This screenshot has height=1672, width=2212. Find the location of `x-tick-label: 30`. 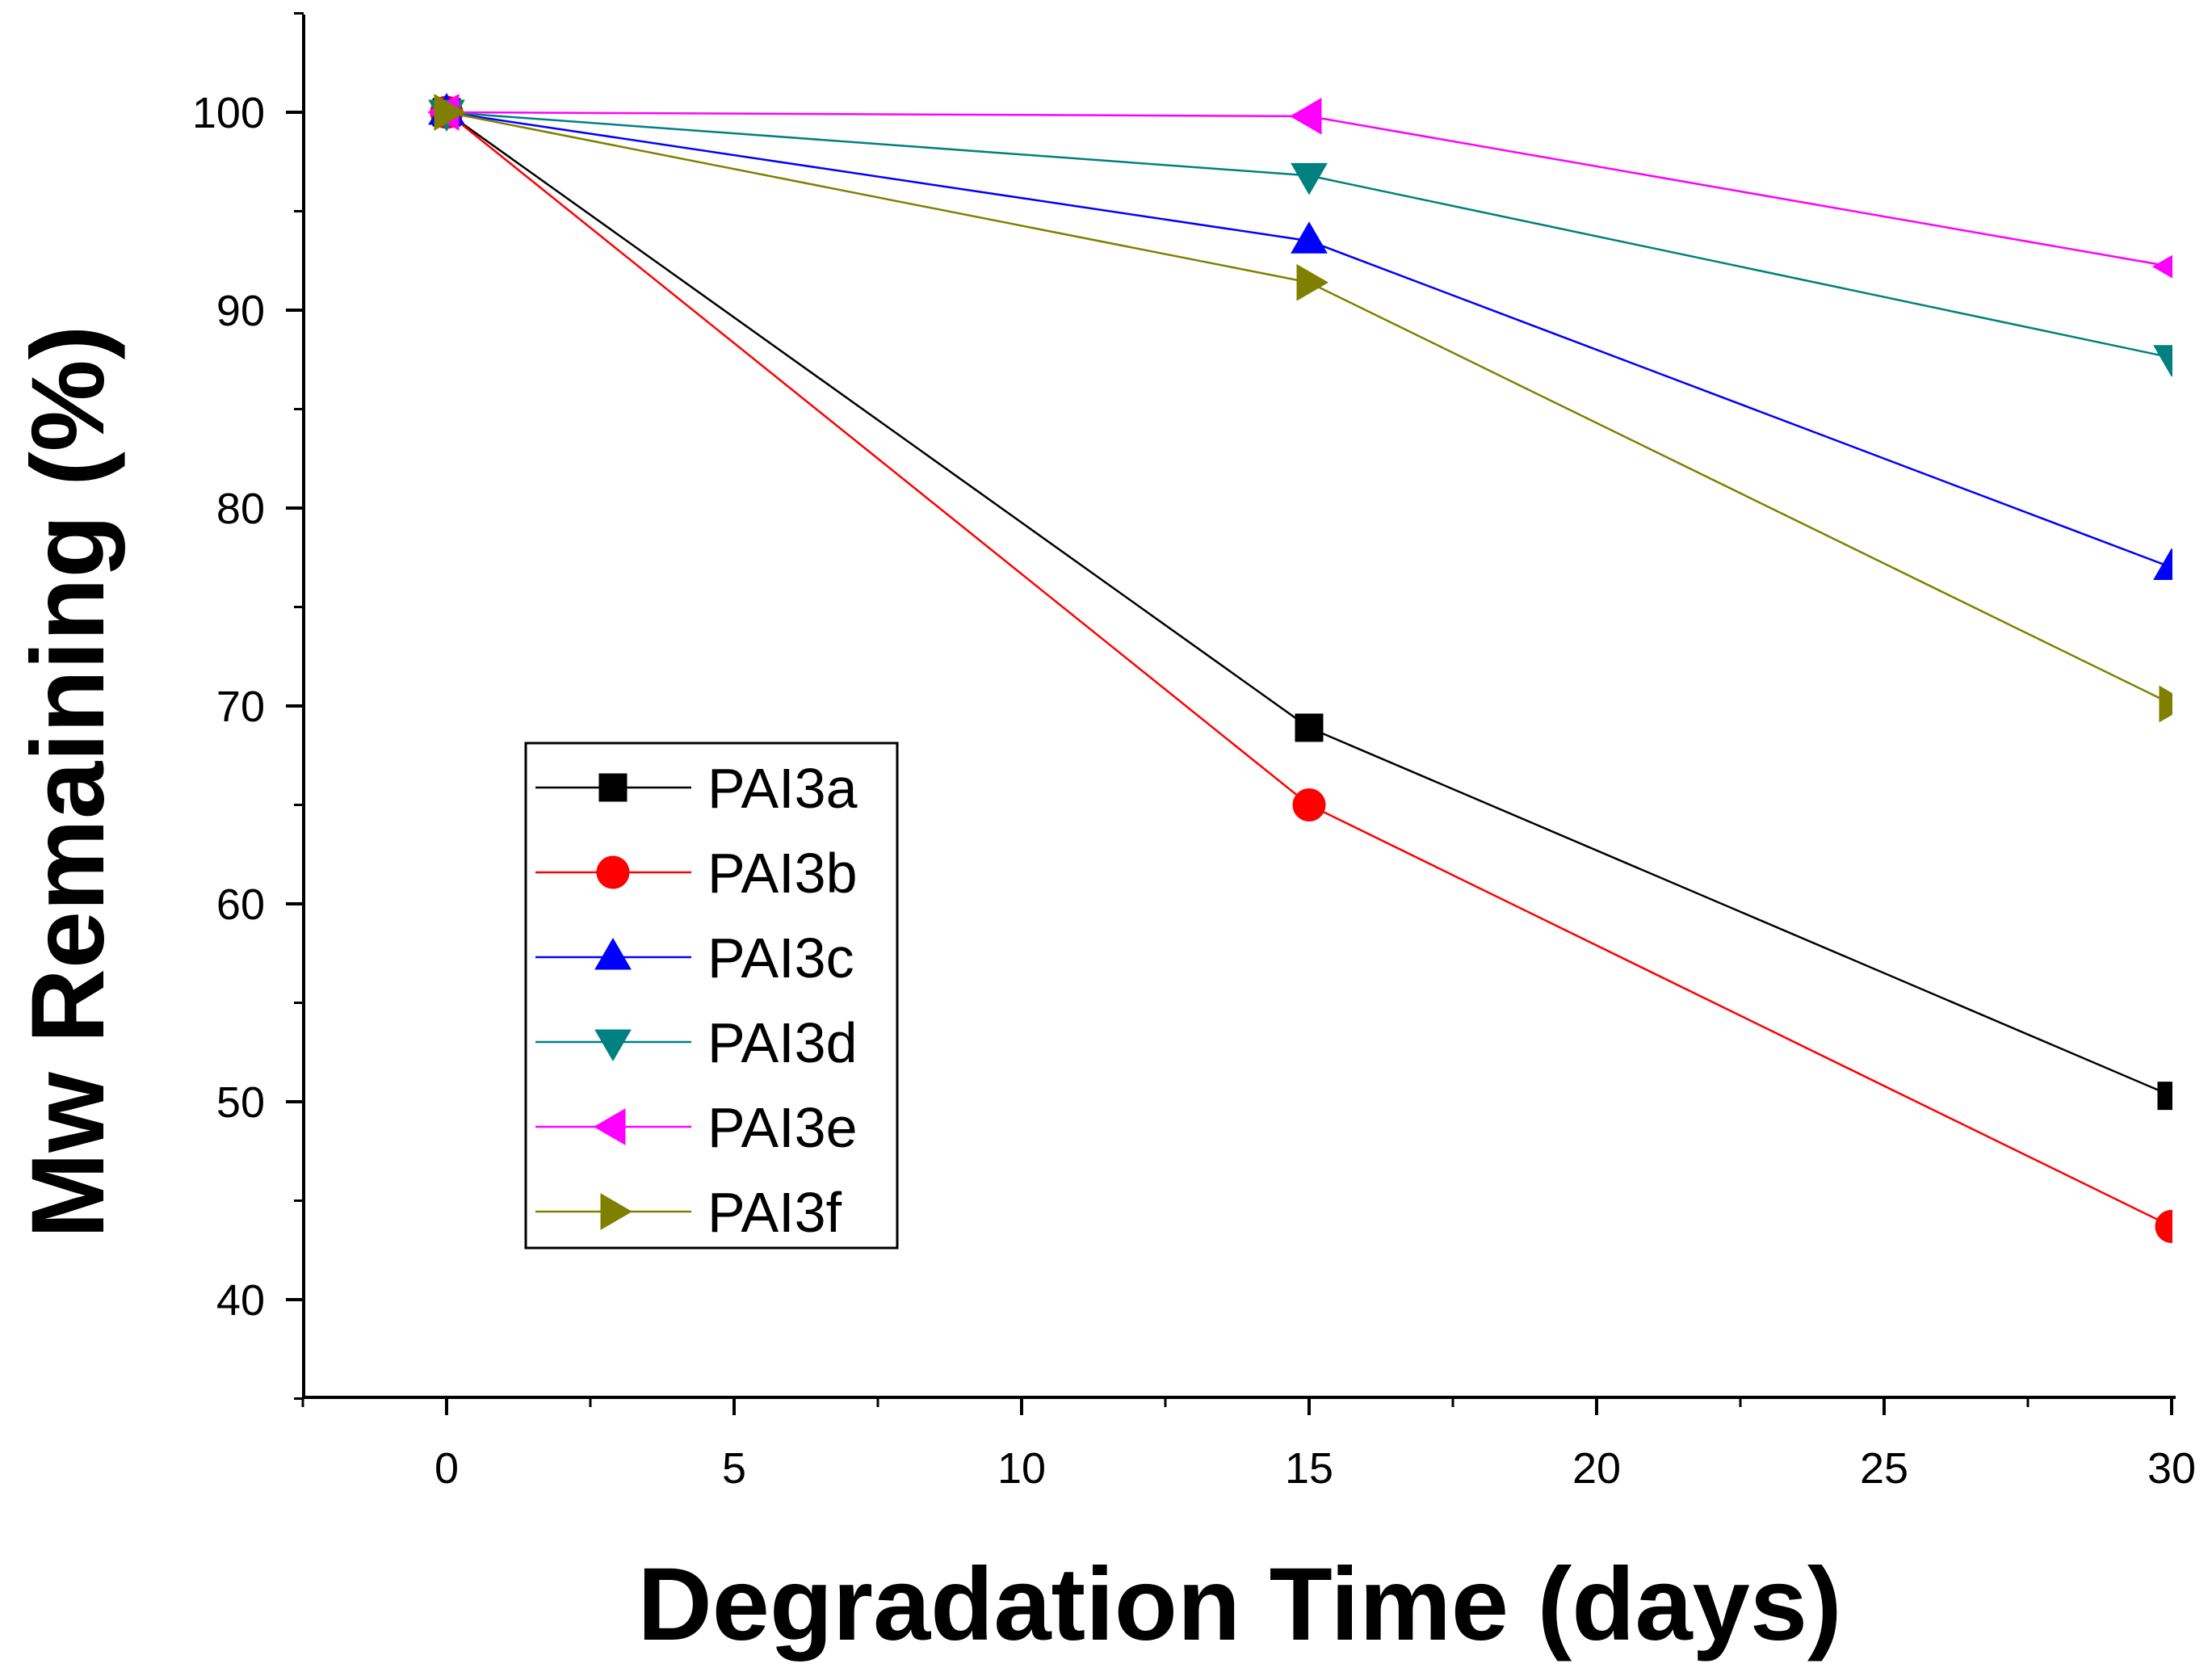

x-tick-label: 30 is located at coordinates (2171, 1468).